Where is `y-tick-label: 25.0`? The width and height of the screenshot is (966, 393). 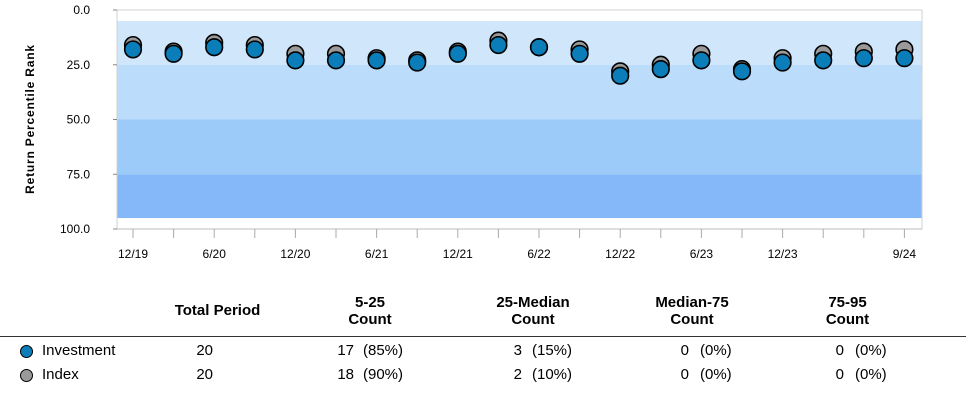 y-tick-label: 25.0 is located at coordinates (79, 65).